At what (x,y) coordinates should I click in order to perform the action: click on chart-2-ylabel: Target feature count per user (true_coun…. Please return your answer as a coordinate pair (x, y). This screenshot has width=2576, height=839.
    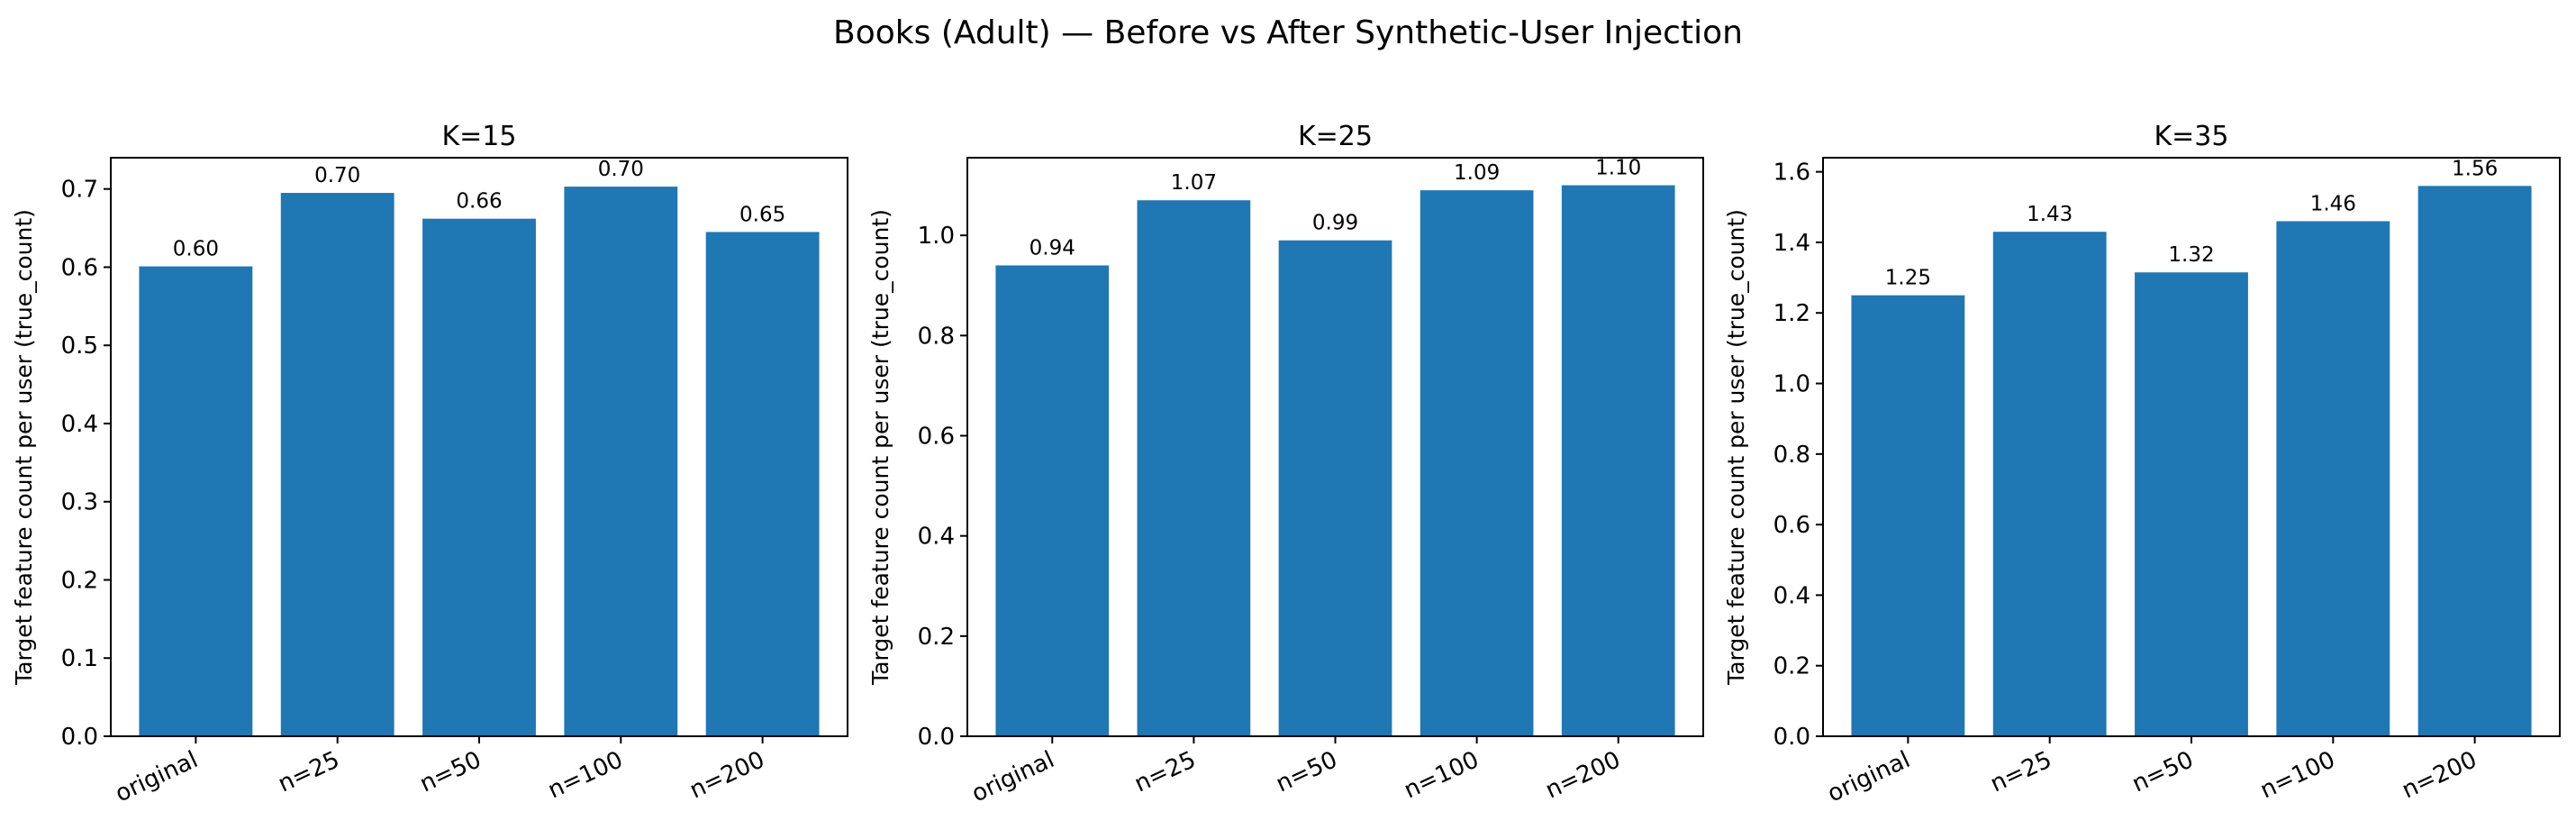
    Looking at the image, I should click on (880, 447).